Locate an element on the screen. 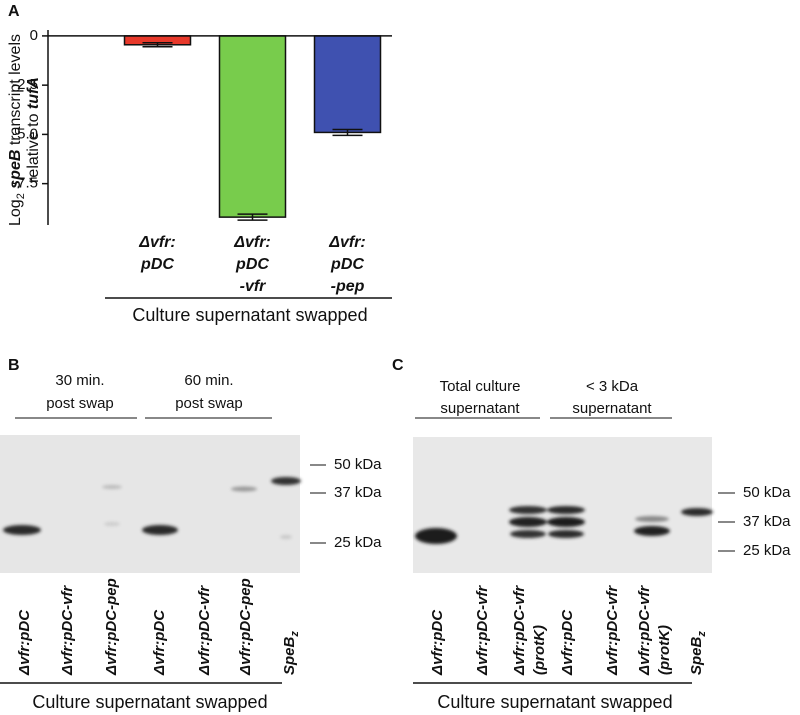 The image size is (800, 715). panel-label: A is located at coordinates (14, 11).